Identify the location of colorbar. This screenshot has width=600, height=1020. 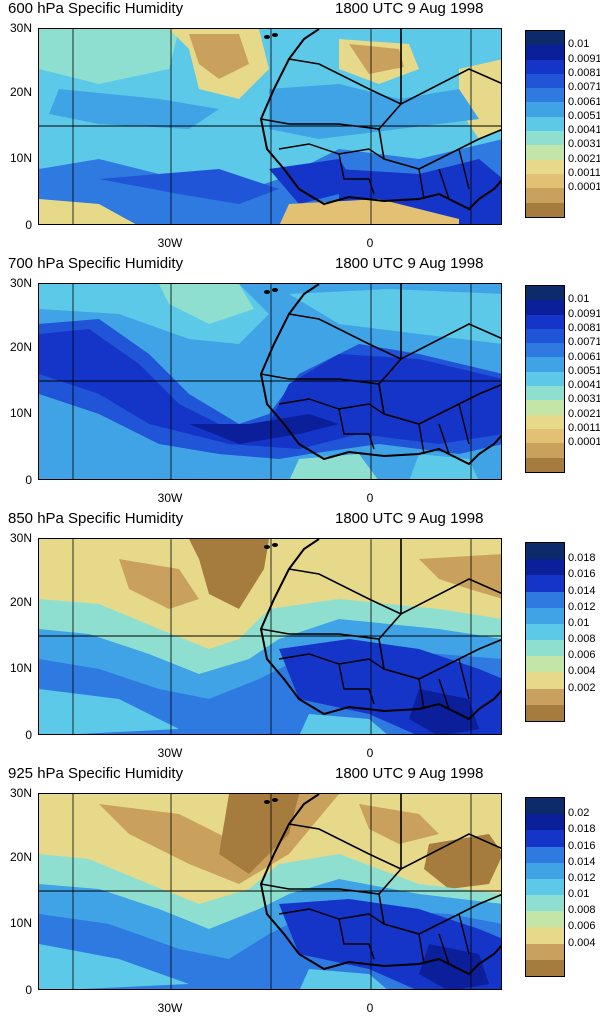
(545, 632).